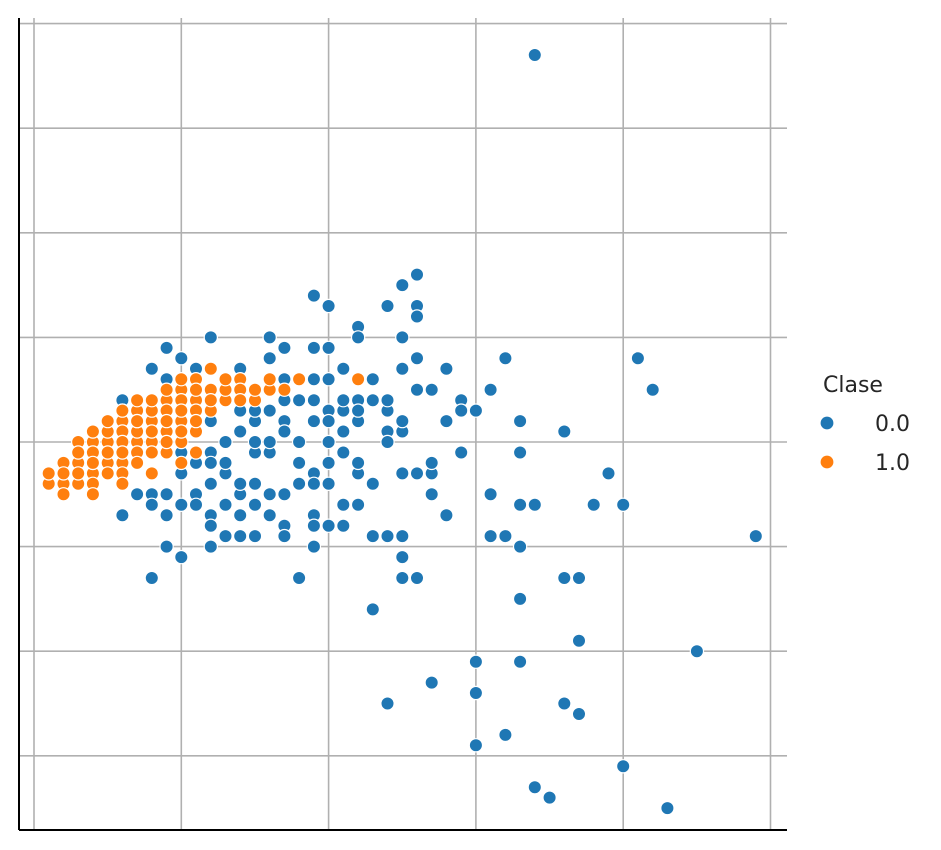 The height and width of the screenshot is (850, 941). I want to click on legend-label: 0.0, so click(892, 424).